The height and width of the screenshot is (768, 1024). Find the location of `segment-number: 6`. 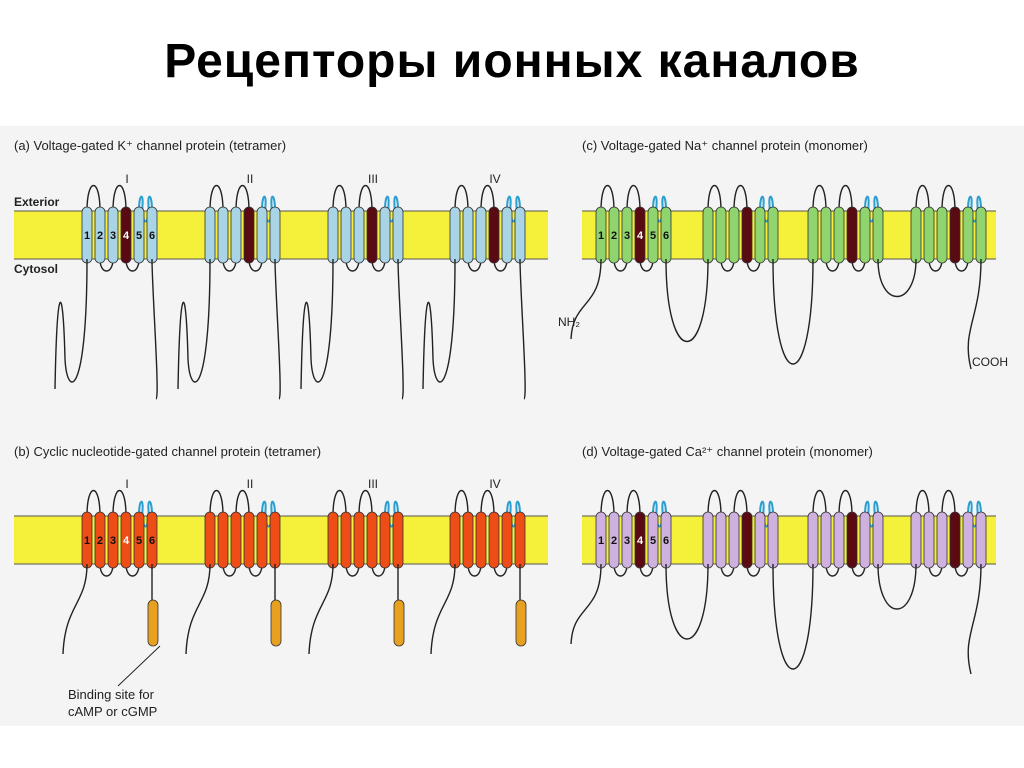

segment-number: 6 is located at coordinates (666, 236).